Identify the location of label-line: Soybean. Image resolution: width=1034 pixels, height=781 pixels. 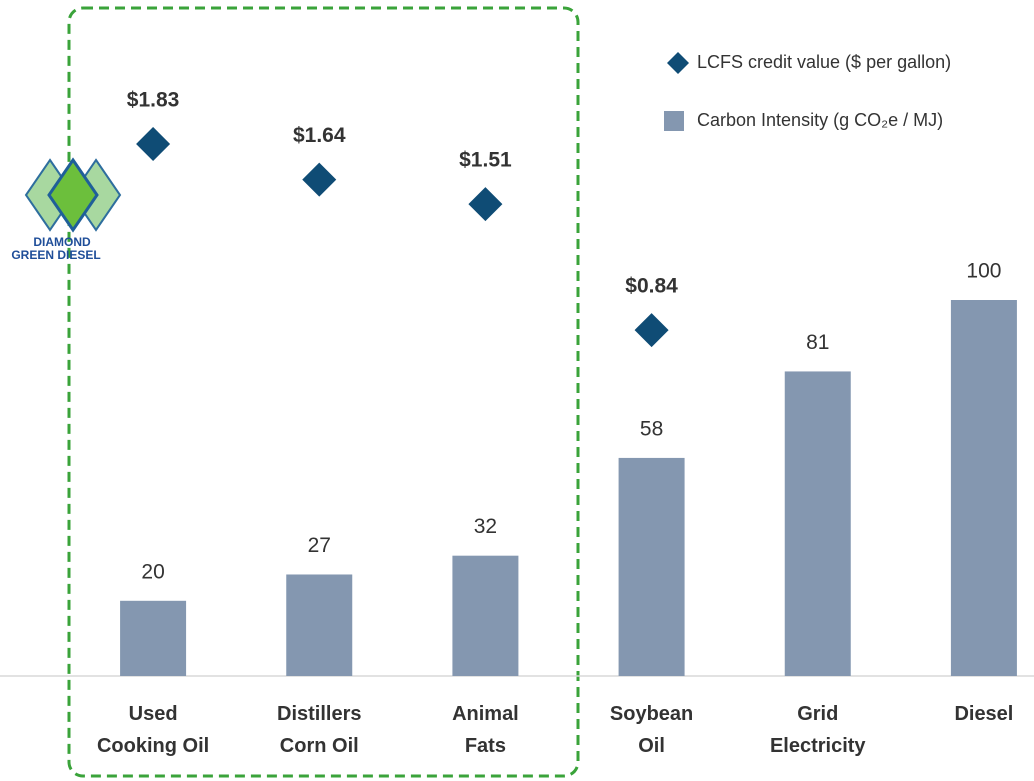
(651, 714).